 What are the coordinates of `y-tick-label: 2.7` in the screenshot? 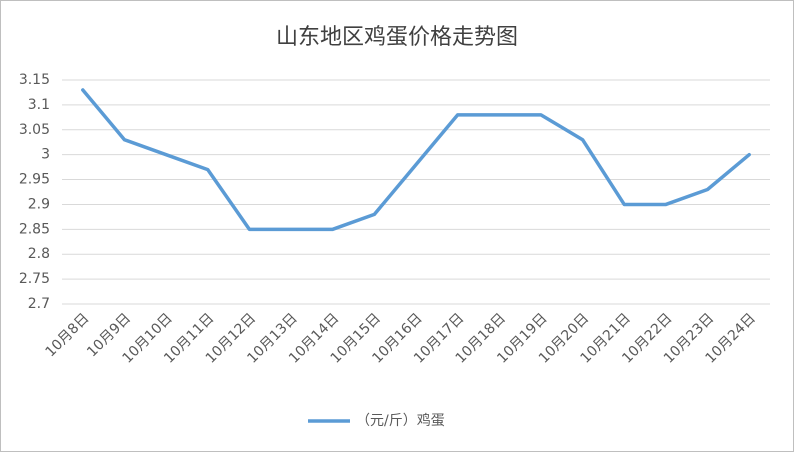 It's located at (39, 304).